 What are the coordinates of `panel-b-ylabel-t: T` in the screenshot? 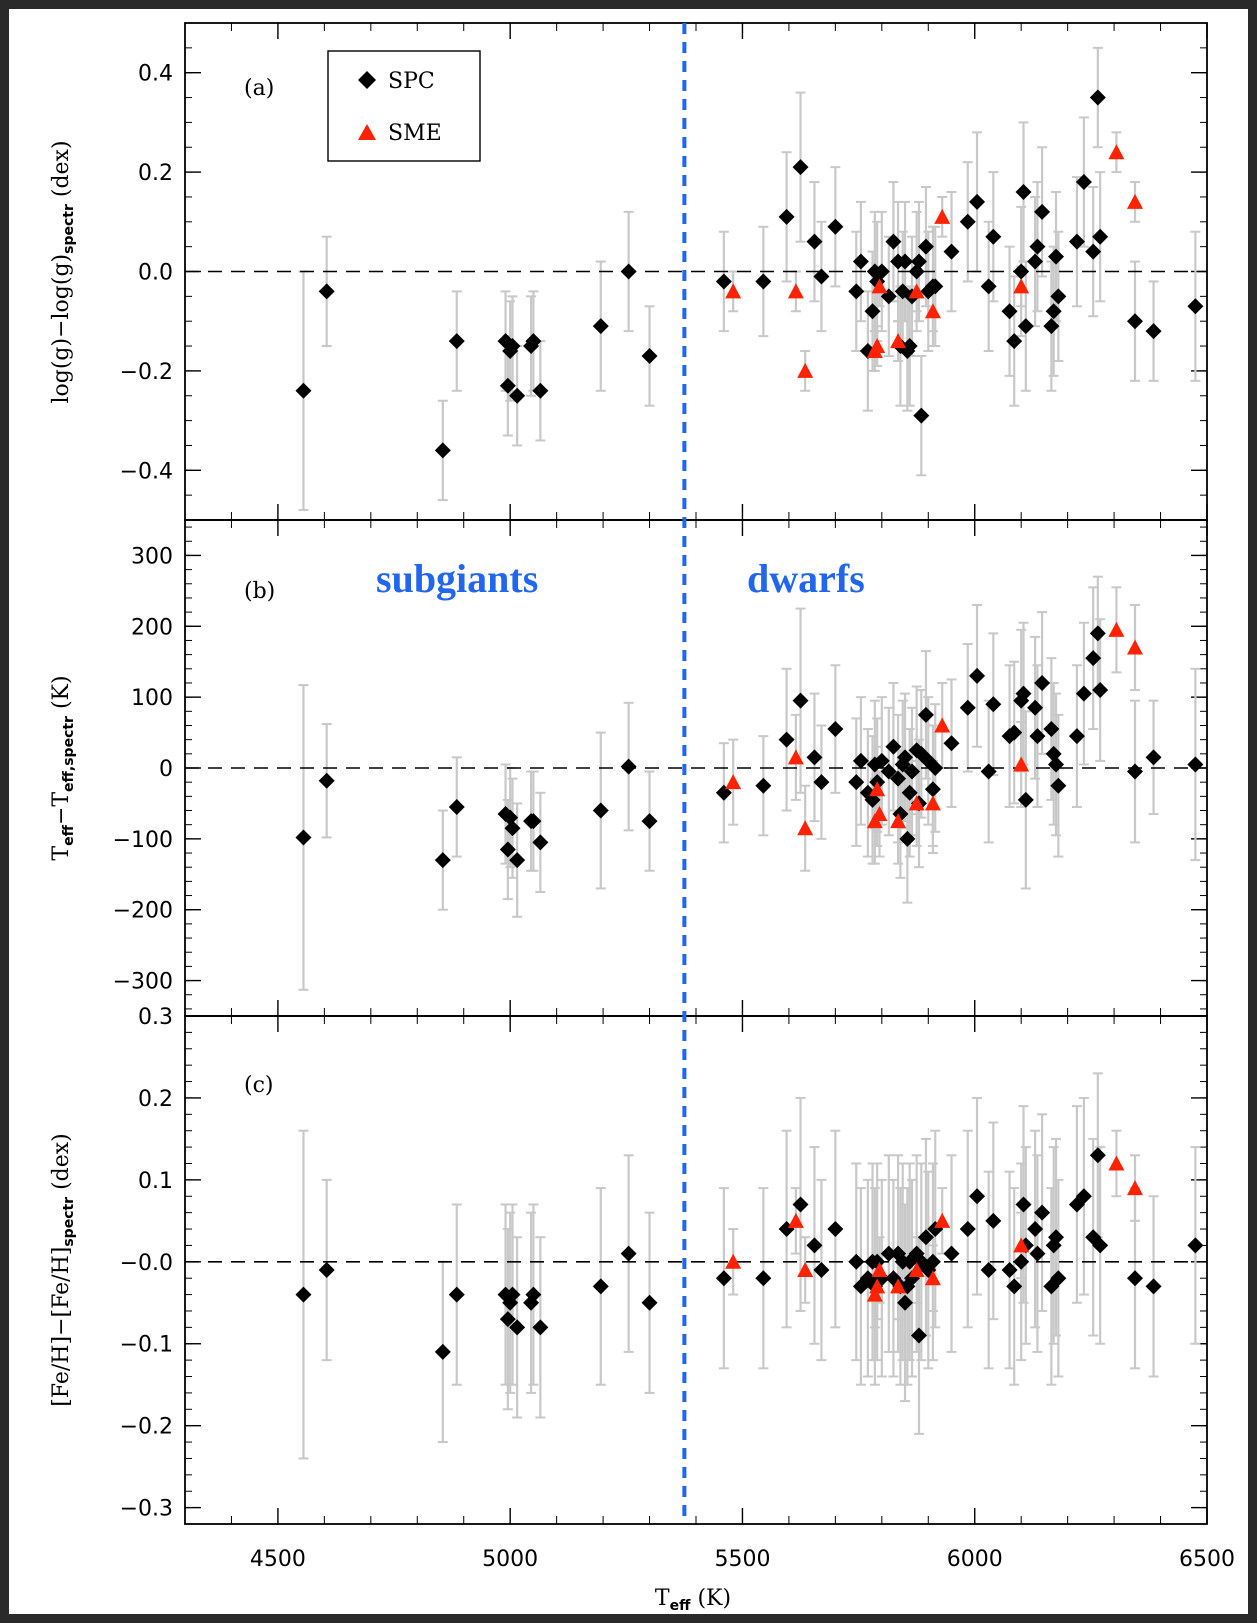 It's located at (61, 853).